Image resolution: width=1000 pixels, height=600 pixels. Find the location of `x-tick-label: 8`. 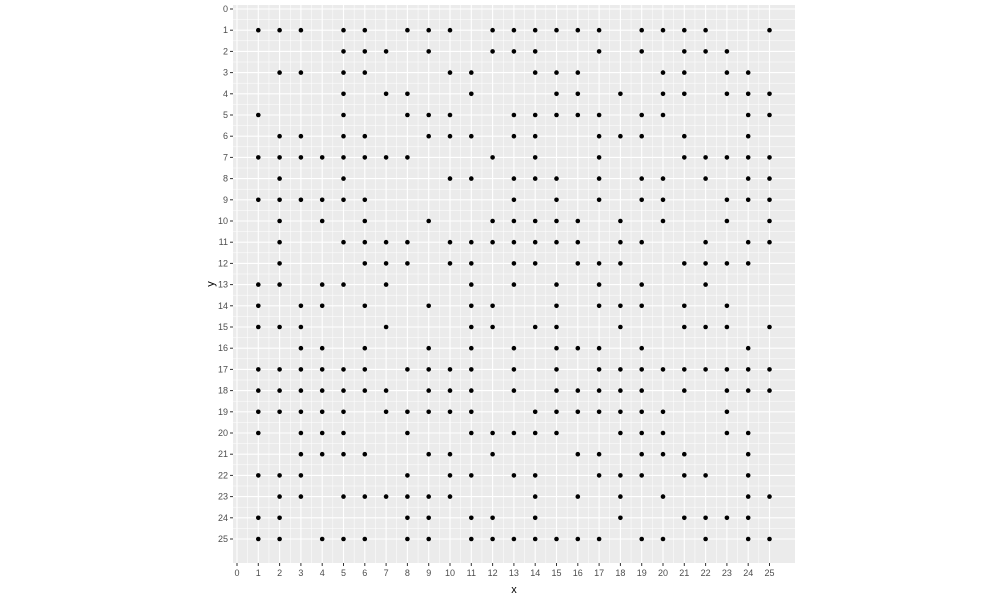

x-tick-label: 8 is located at coordinates (407, 573).